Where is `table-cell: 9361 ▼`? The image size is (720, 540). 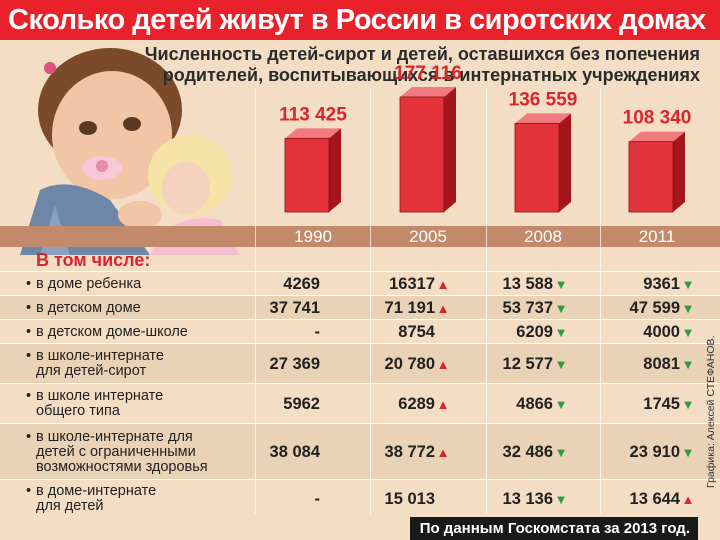 table-cell: 9361 ▼ is located at coordinates (645, 284).